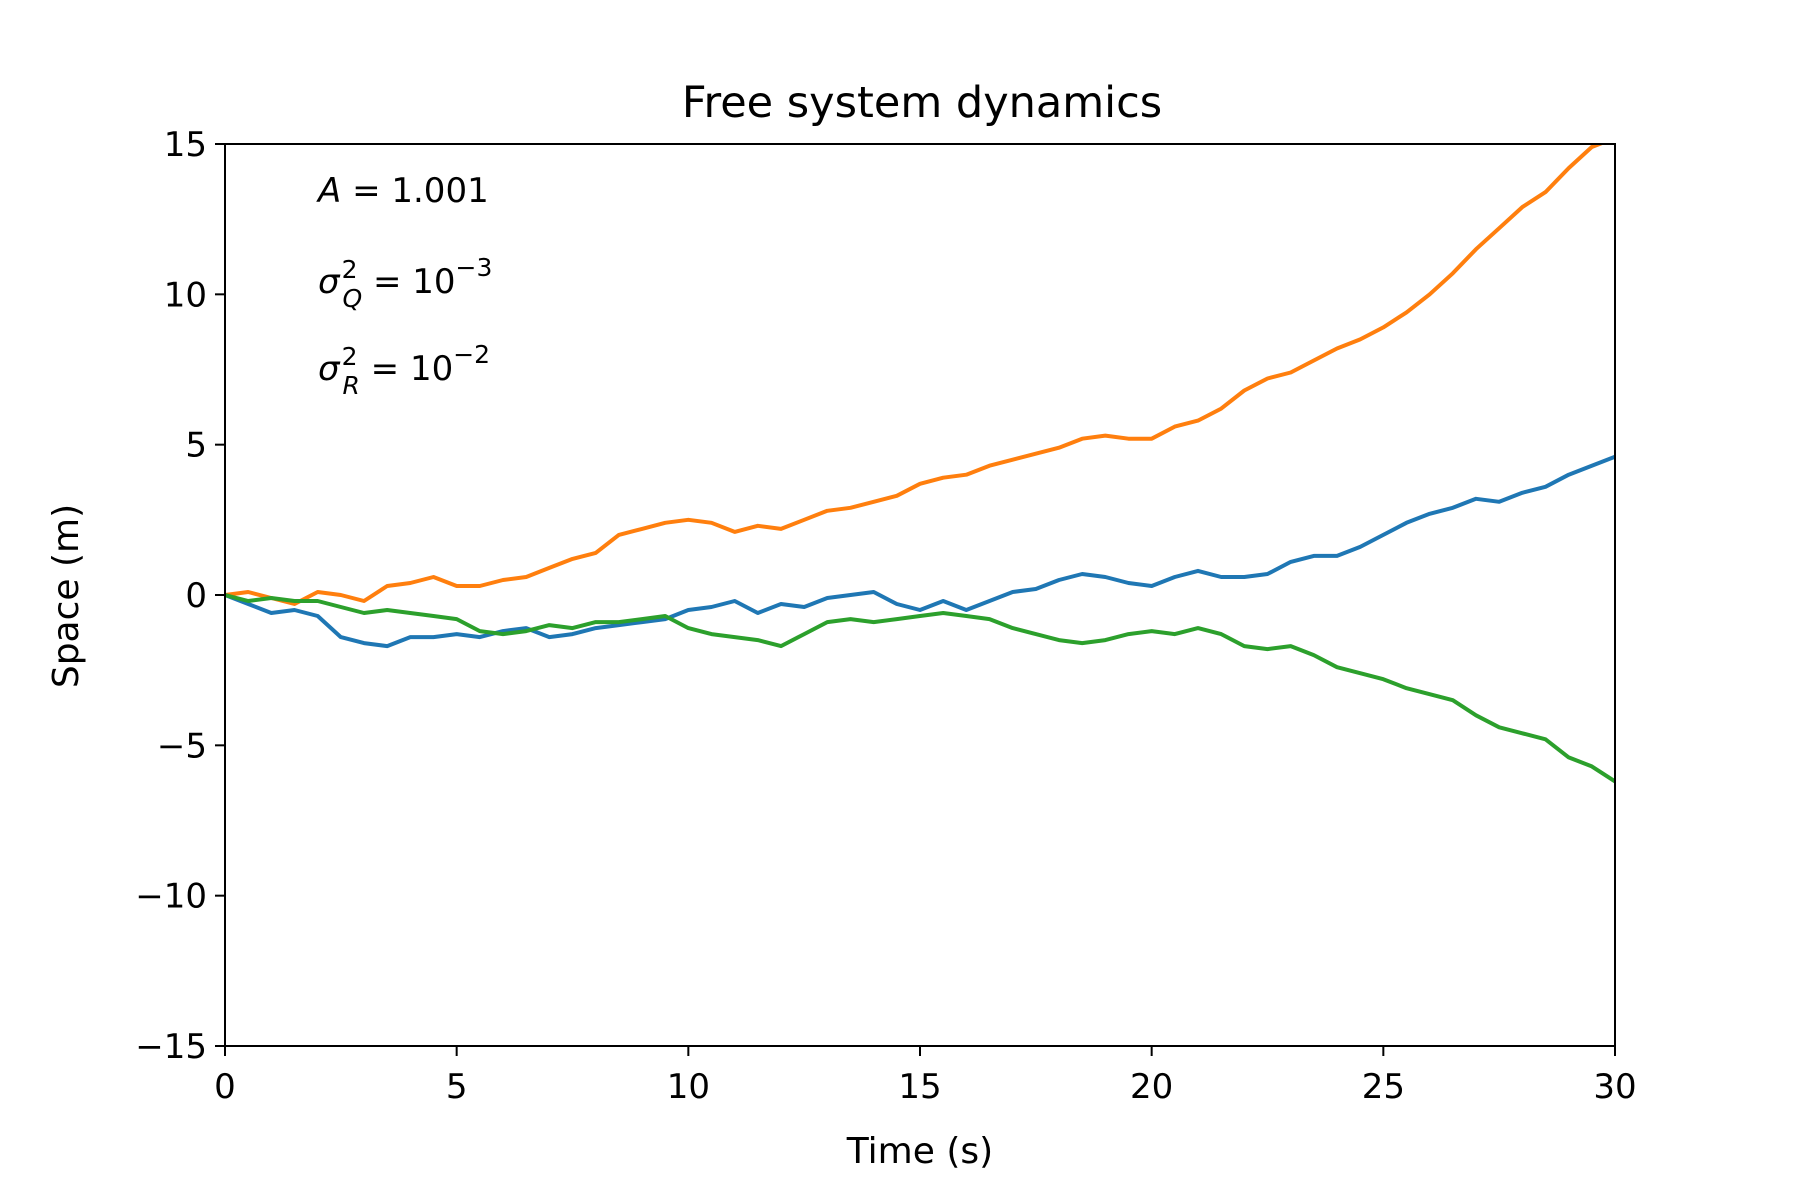 Image resolution: width=1800 pixels, height=1200 pixels. What do you see at coordinates (1151, 1087) in the screenshot?
I see `x-tick-label: 20` at bounding box center [1151, 1087].